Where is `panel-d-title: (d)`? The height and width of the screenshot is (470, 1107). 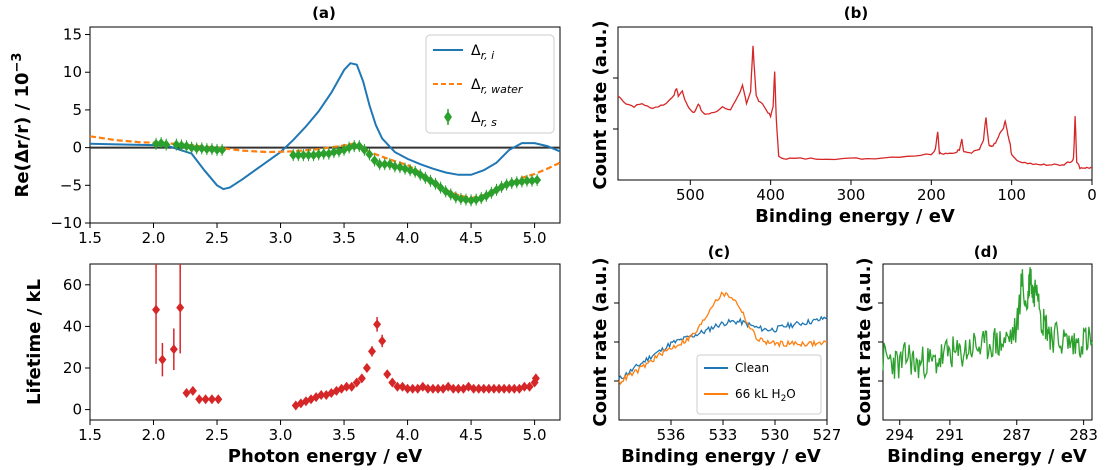 panel-d-title: (d) is located at coordinates (986, 252).